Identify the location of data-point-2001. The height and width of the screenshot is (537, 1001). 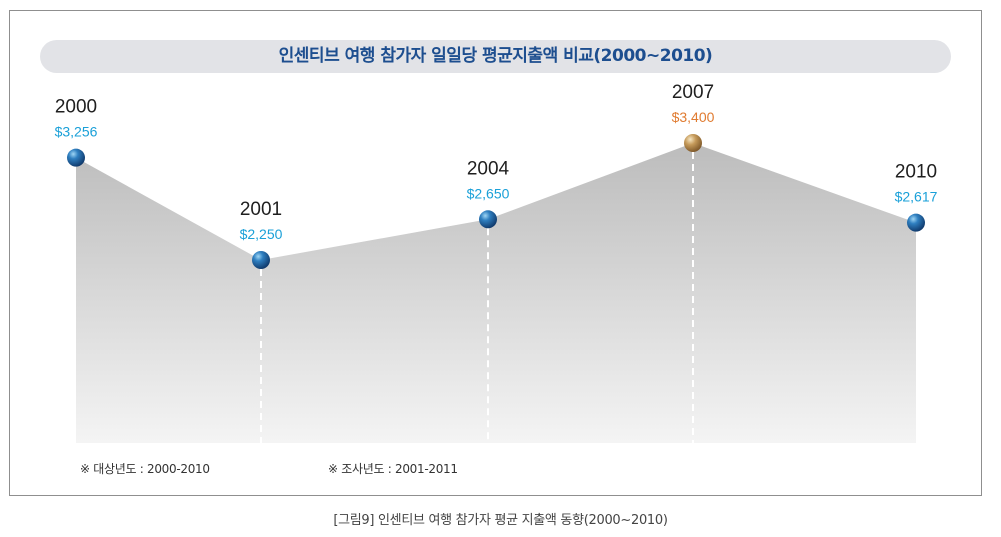
(261, 260).